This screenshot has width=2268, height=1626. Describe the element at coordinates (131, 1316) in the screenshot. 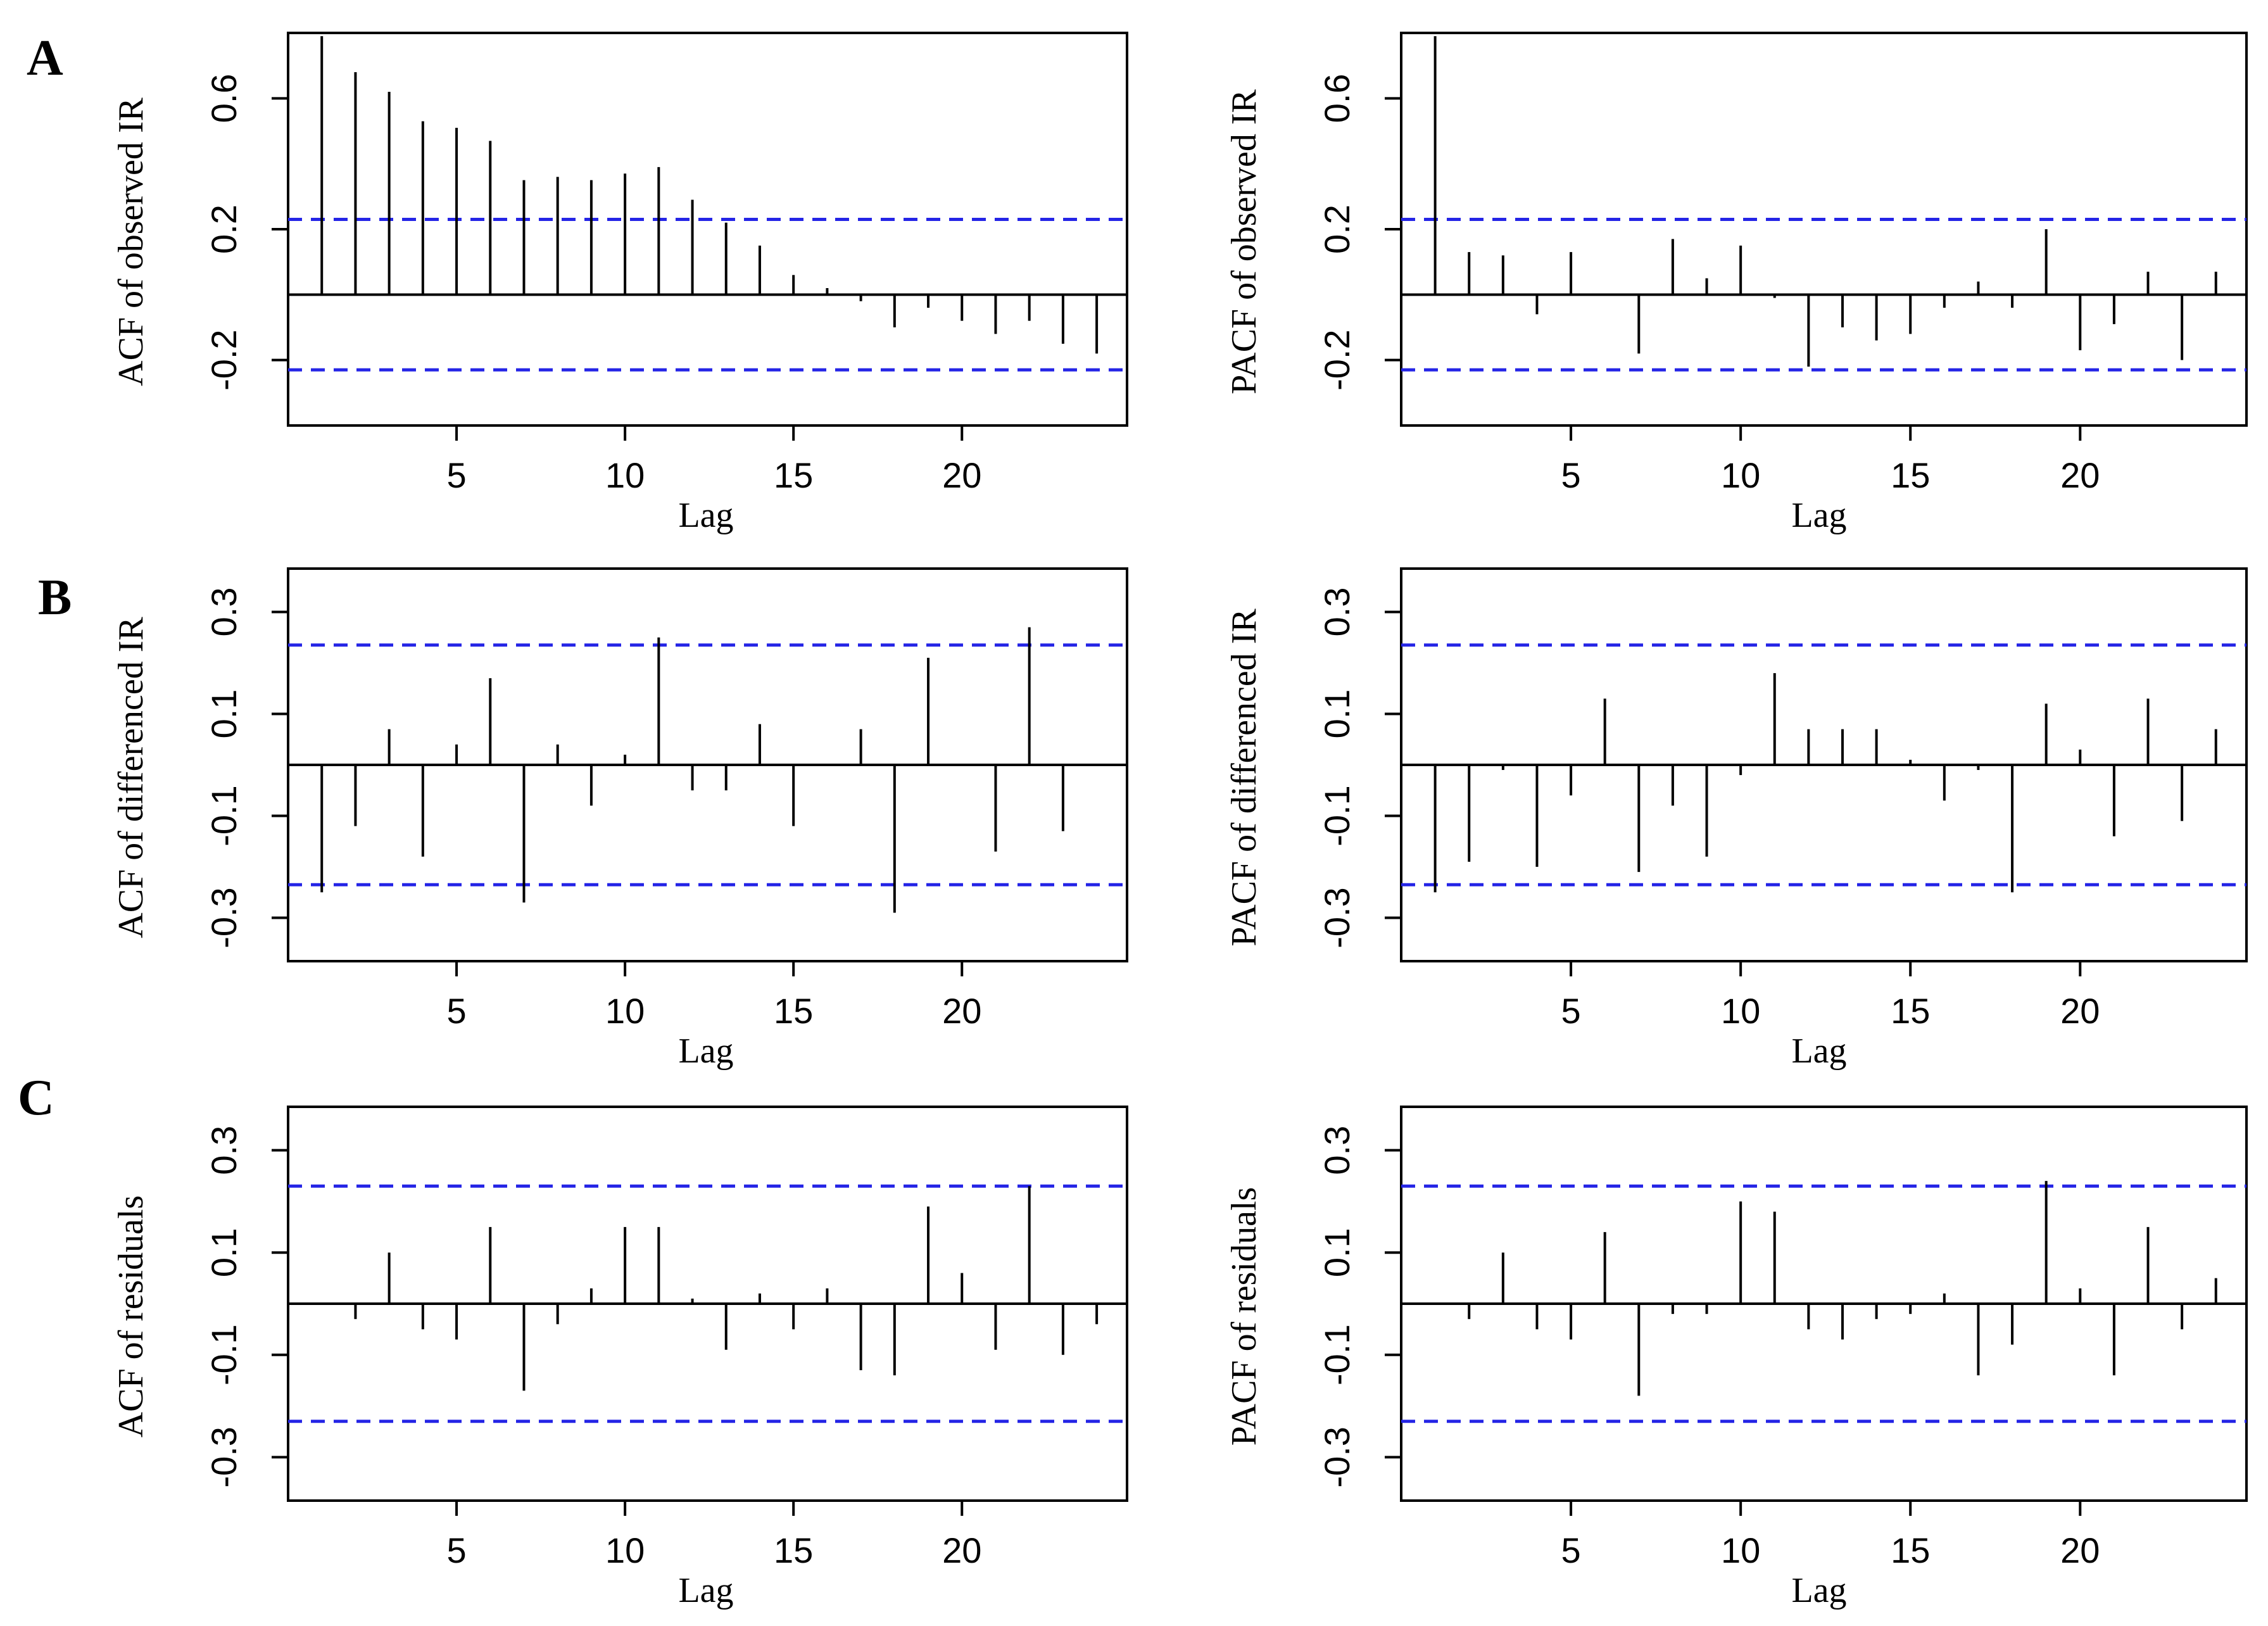

I see `y-axis-label: ACF of residuals` at that location.